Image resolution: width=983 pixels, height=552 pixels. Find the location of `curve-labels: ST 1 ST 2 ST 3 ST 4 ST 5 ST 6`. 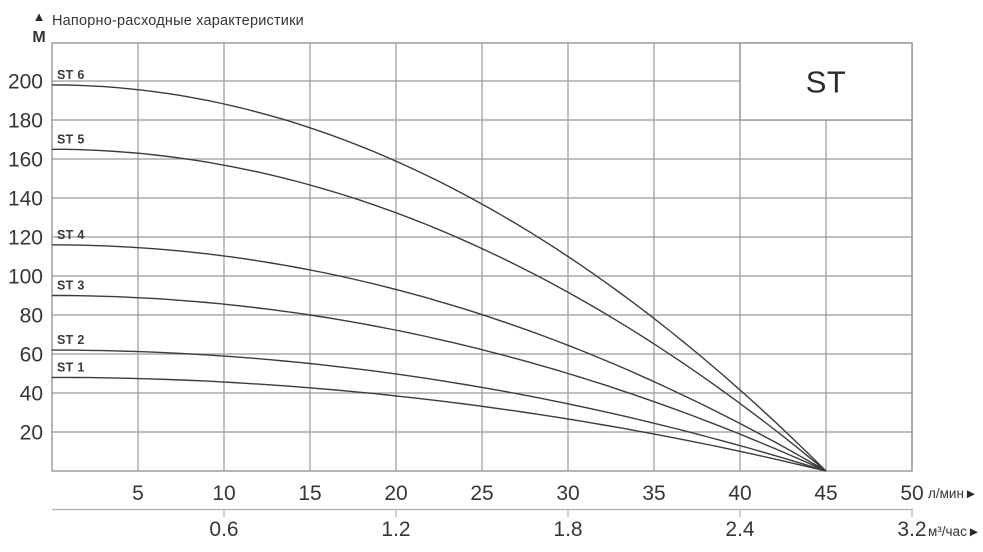

curve-labels: ST 1 ST 2 ST 3 ST 4 ST 5 ST 6 is located at coordinates (71, 221).